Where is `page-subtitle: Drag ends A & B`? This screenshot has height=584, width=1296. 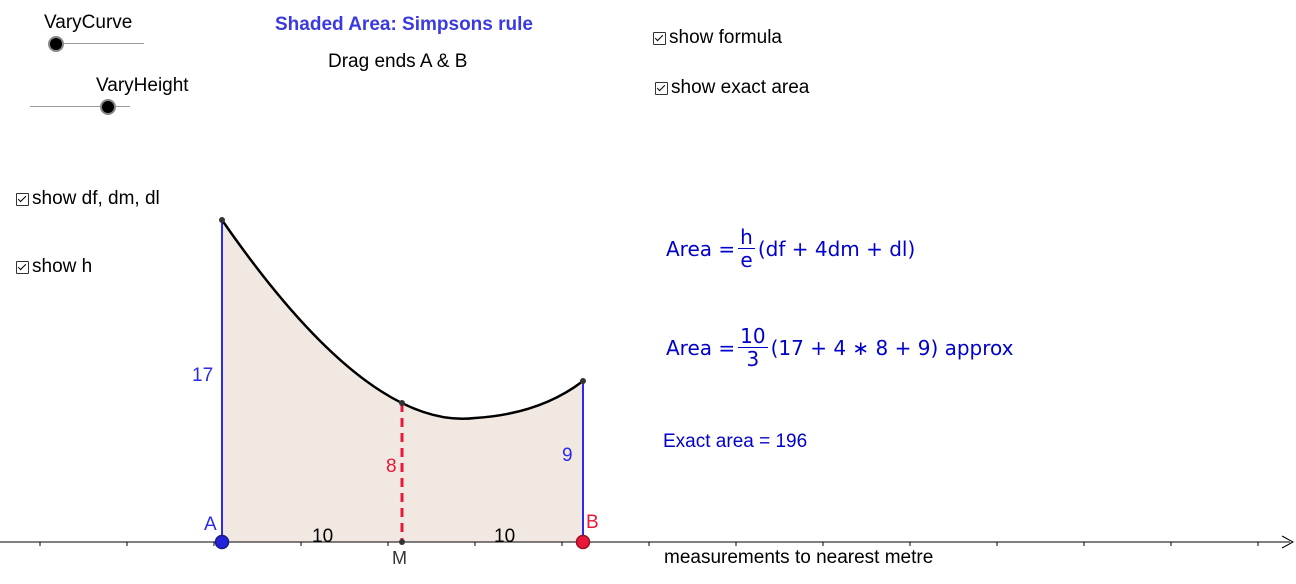 page-subtitle: Drag ends A & B is located at coordinates (398, 61).